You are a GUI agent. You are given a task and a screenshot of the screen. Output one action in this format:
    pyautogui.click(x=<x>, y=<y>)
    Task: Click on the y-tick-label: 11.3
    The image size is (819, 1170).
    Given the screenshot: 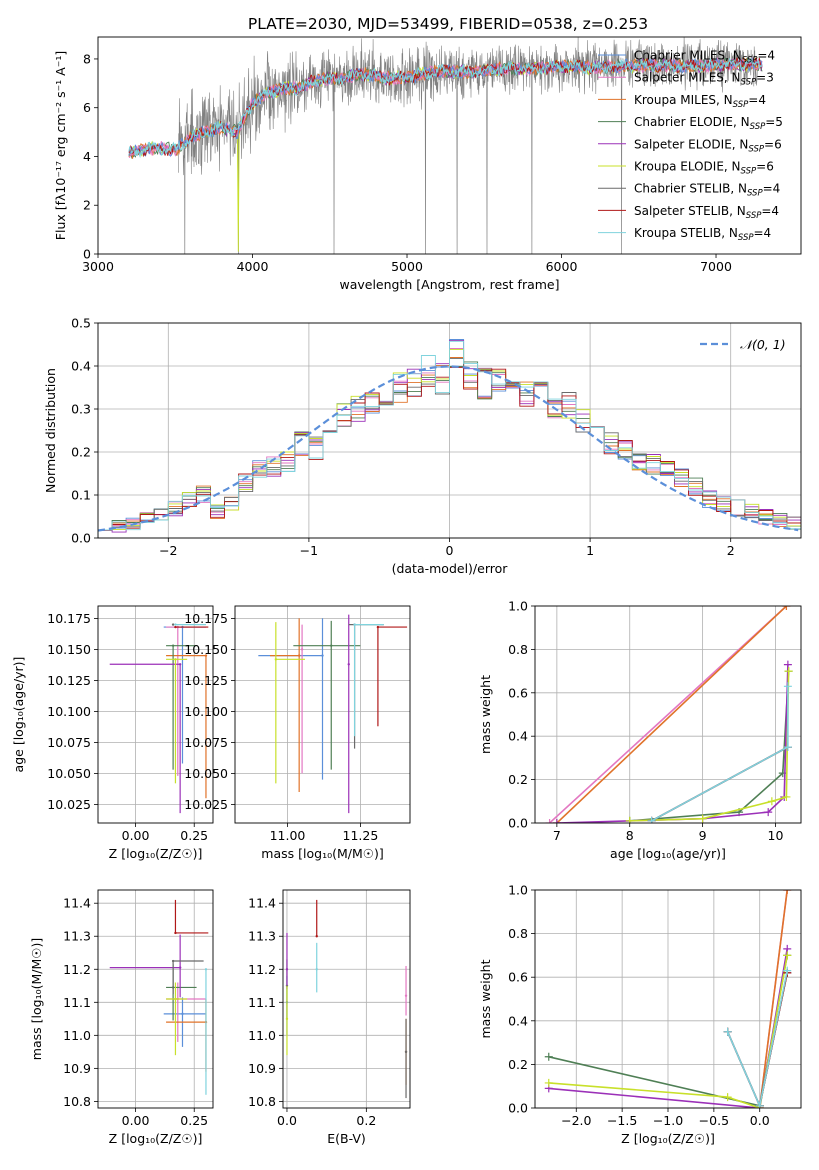 What is the action you would take?
    pyautogui.click(x=77, y=936)
    